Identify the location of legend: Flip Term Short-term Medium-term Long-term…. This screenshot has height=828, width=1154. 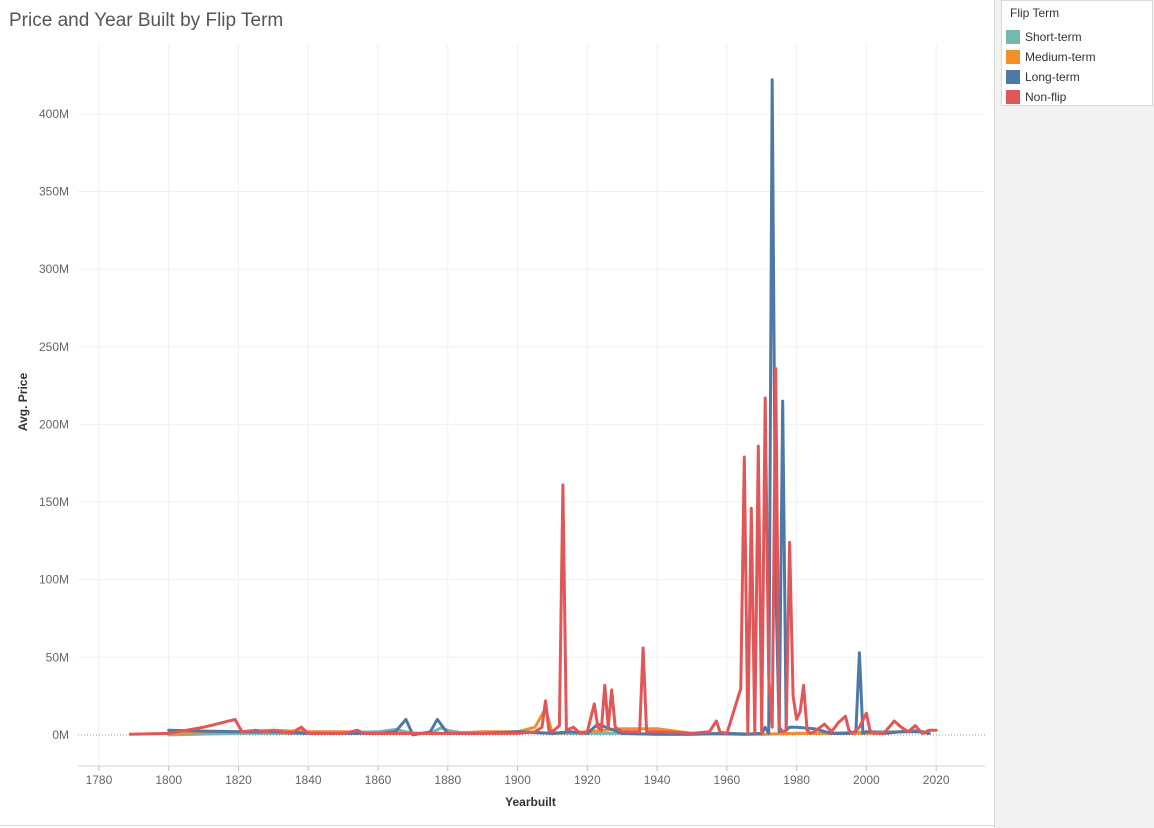
(1077, 53).